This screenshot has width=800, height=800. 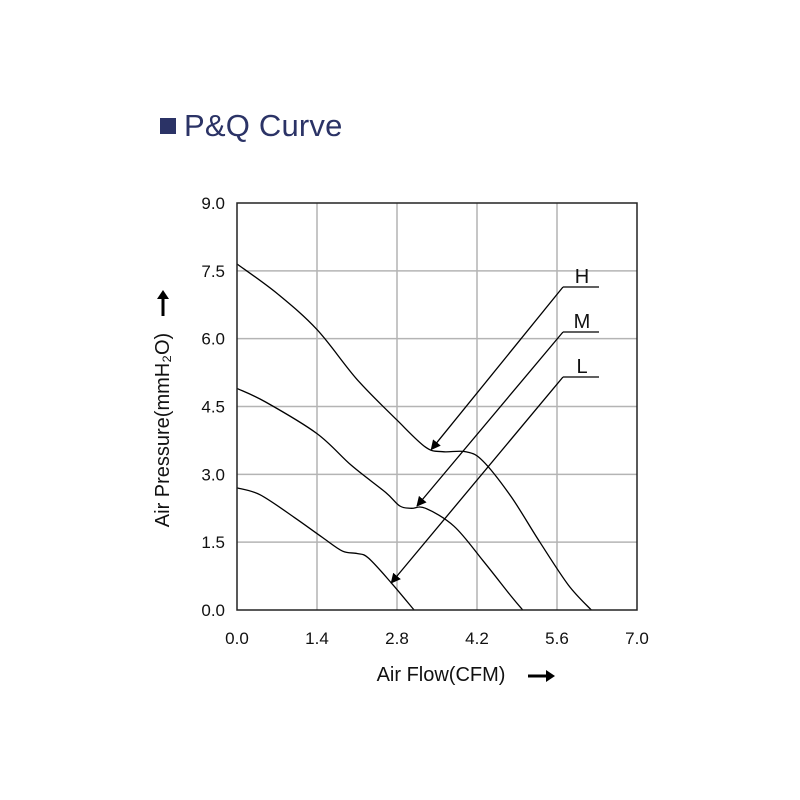 I want to click on y-tick-label: 3.0, so click(x=213, y=474).